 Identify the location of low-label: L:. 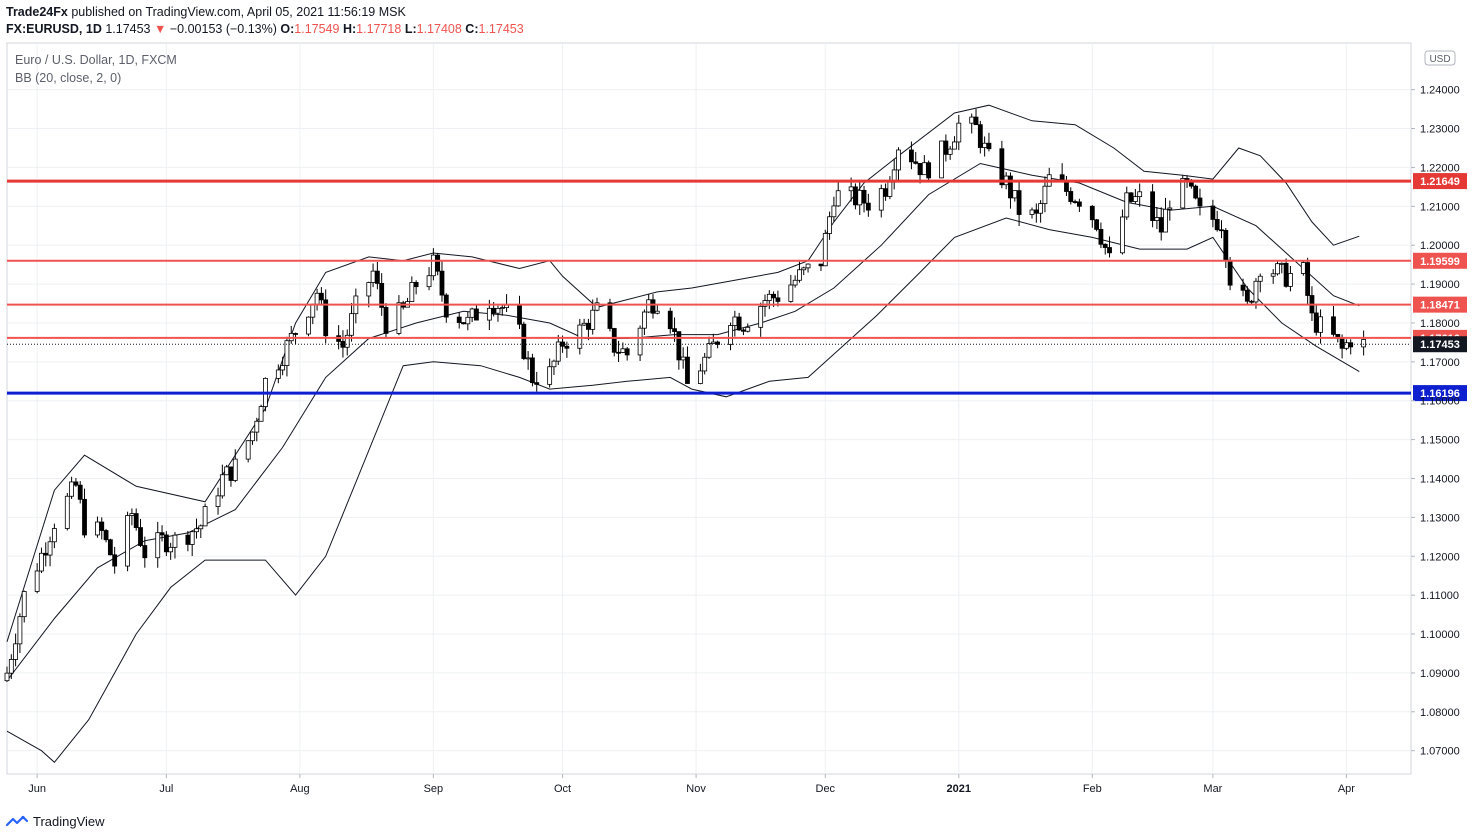
(410, 29).